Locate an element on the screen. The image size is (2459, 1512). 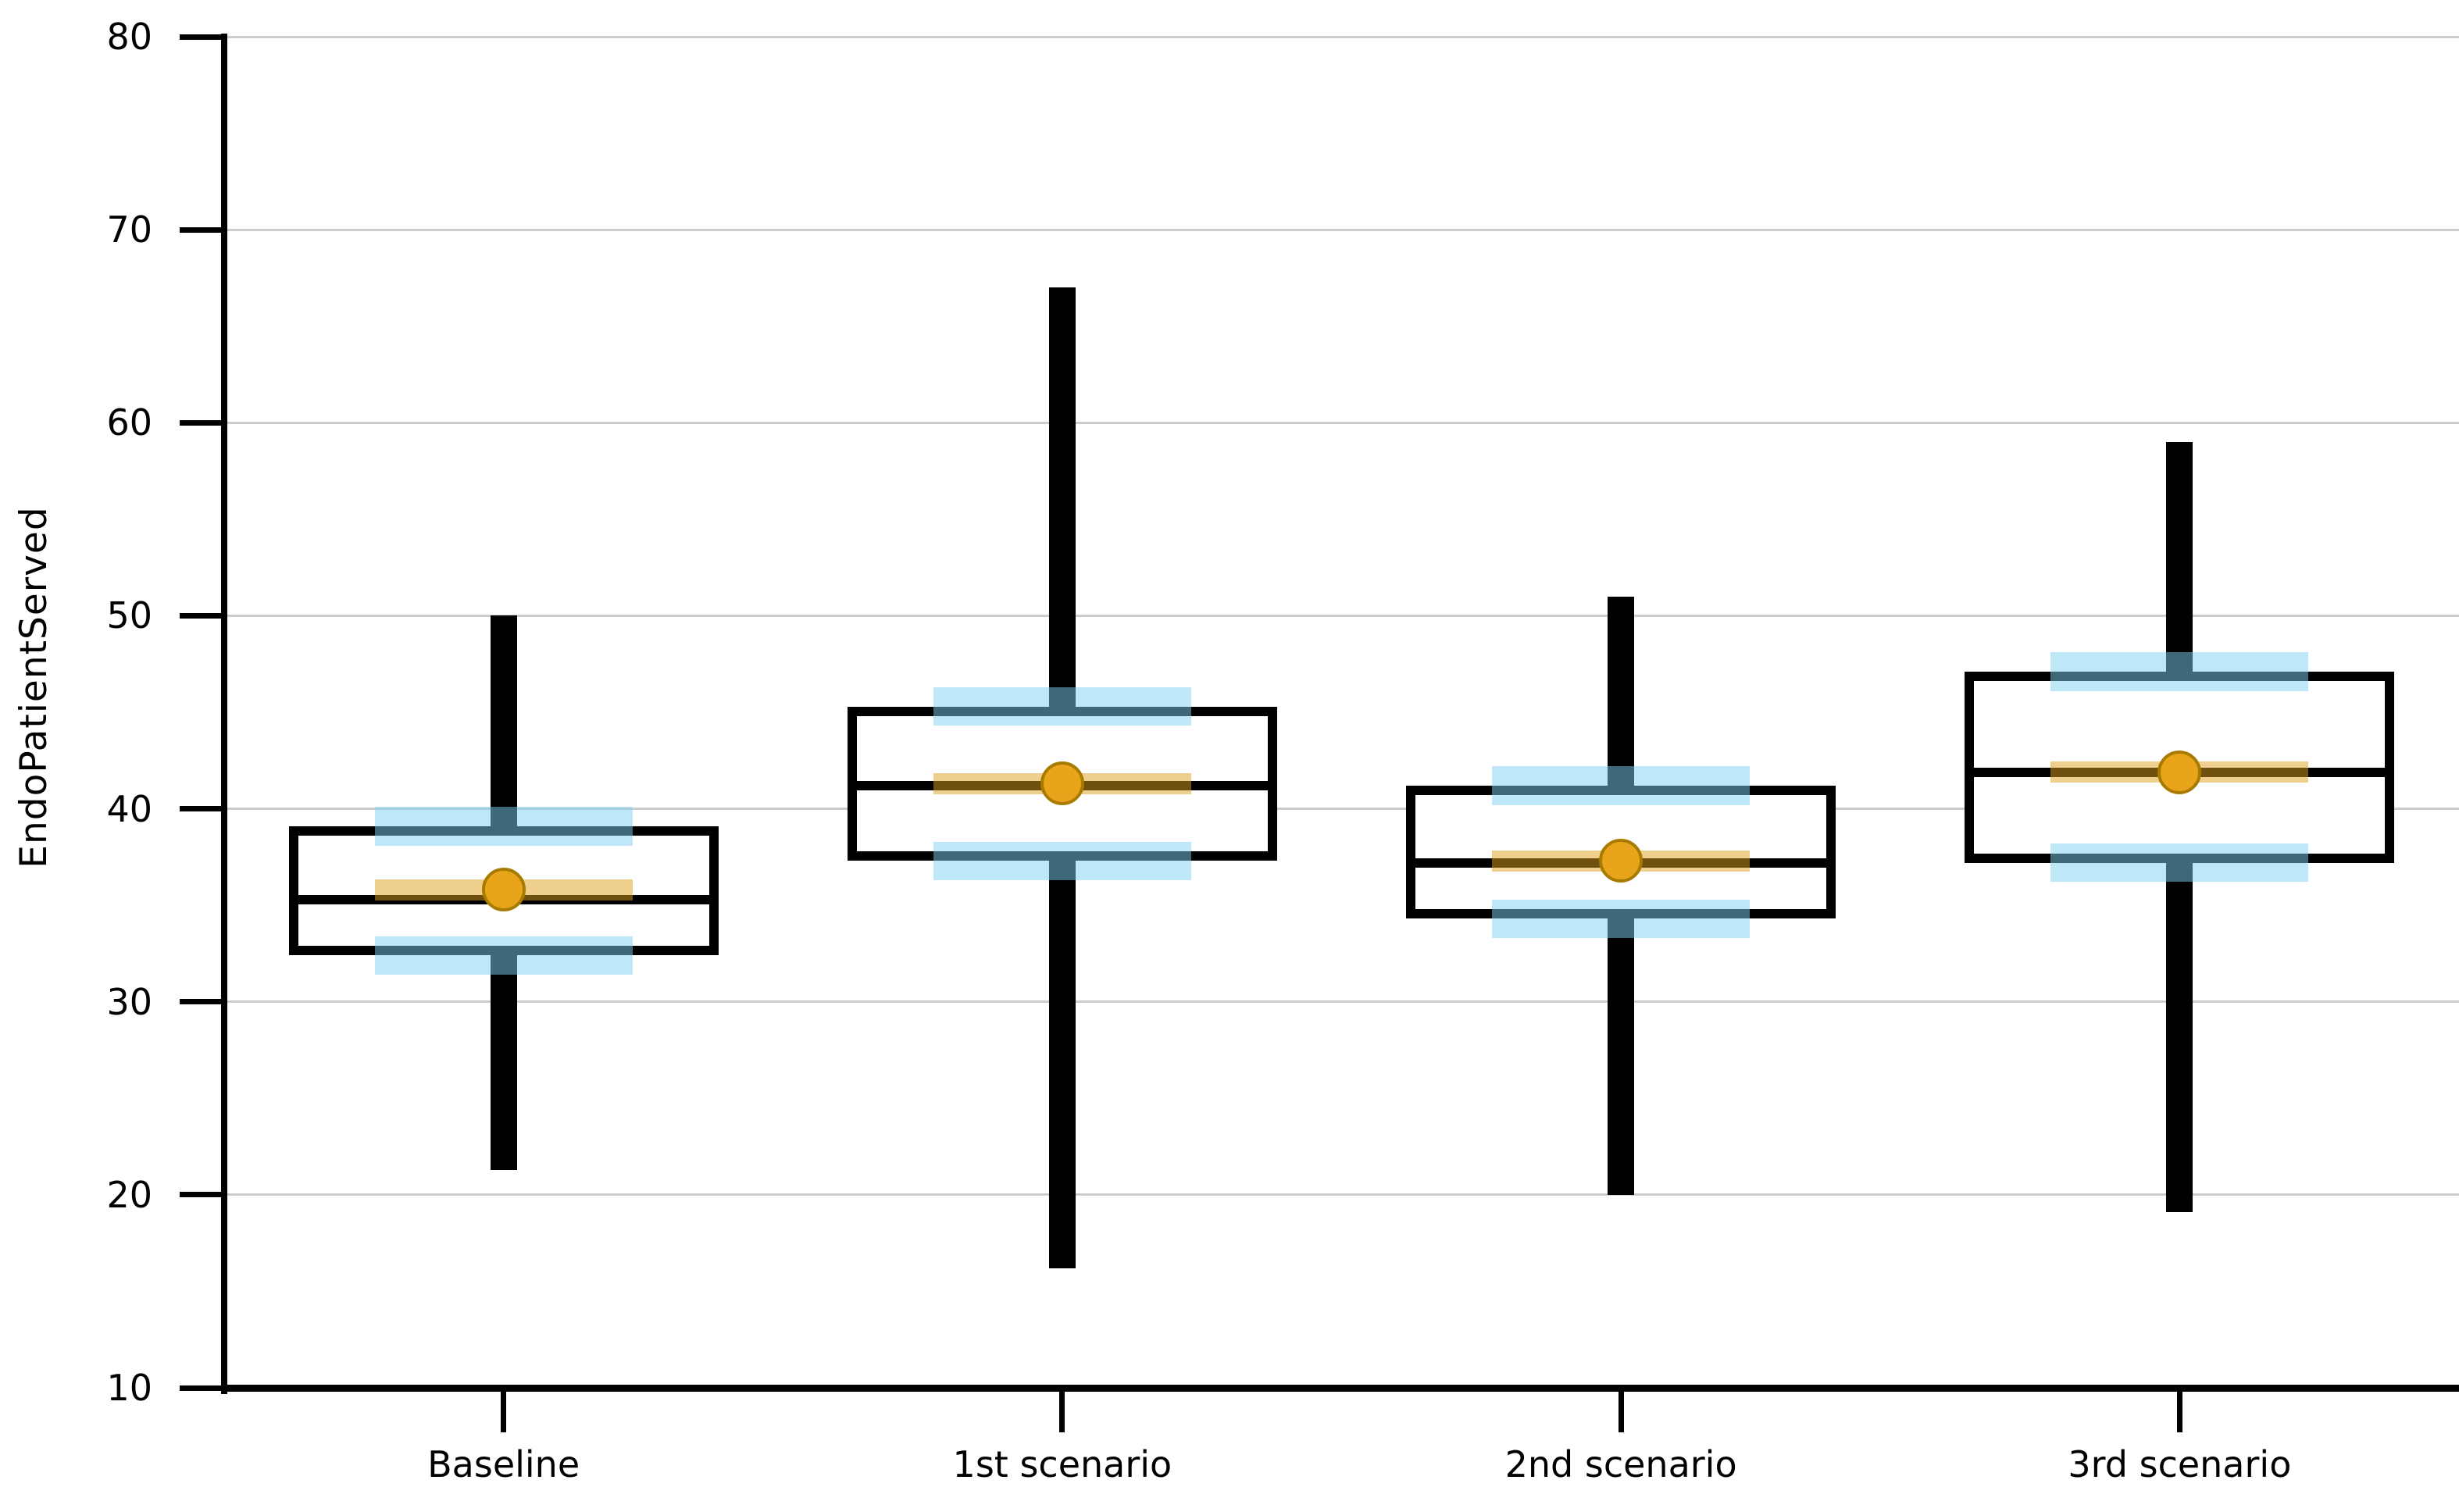
quartile-upper-ci-band-2nd-scenario is located at coordinates (1621, 785).